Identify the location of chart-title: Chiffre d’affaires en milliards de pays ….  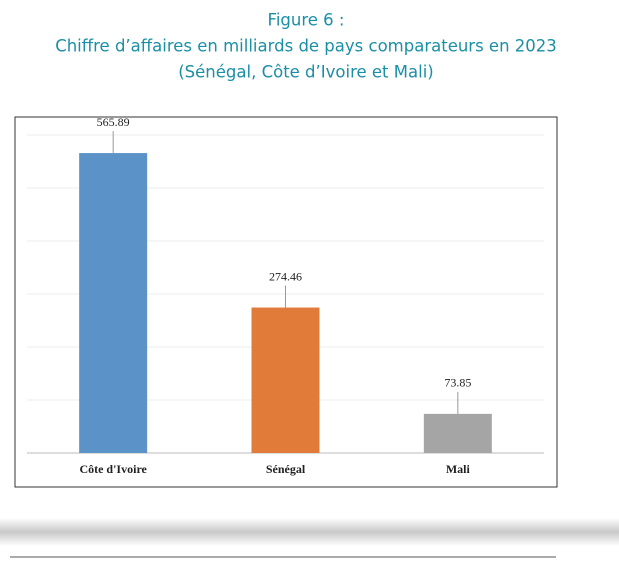
(306, 46).